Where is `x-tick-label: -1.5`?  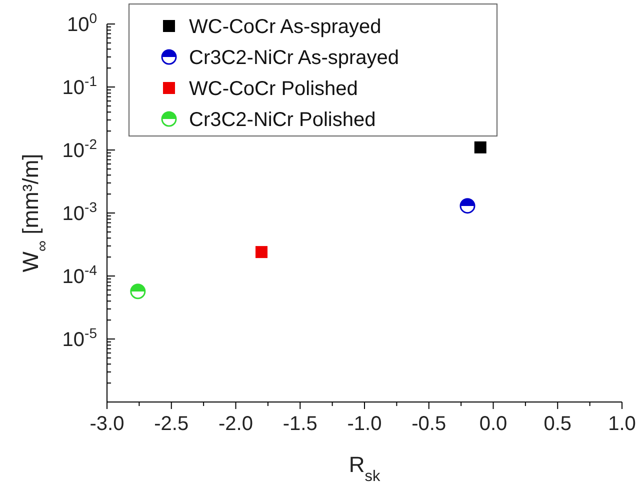 x-tick-label: -1.5 is located at coordinates (300, 424).